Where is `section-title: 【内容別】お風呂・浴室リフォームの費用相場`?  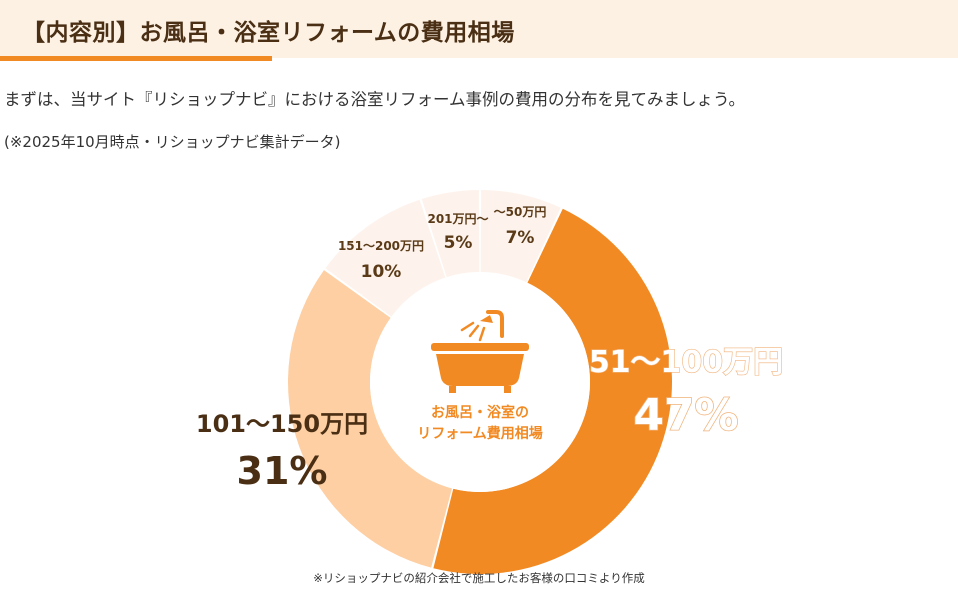 section-title: 【内容別】お風呂・浴室リフォームの費用相場 is located at coordinates (268, 33).